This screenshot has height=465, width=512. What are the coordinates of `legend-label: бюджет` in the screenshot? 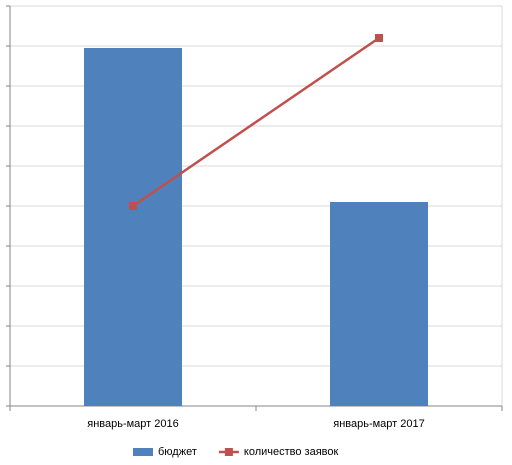 It's located at (177, 452).